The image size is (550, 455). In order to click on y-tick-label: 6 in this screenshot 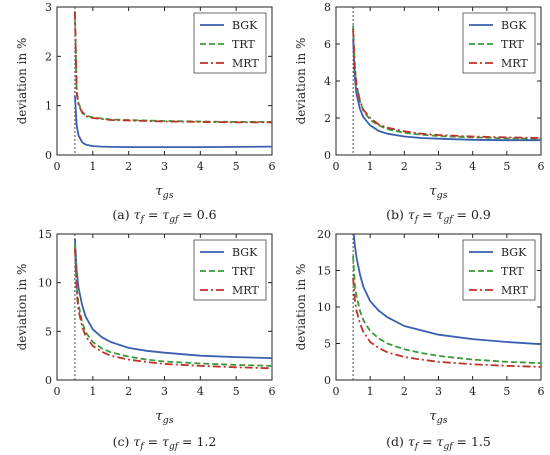, I will do `click(327, 44)`.